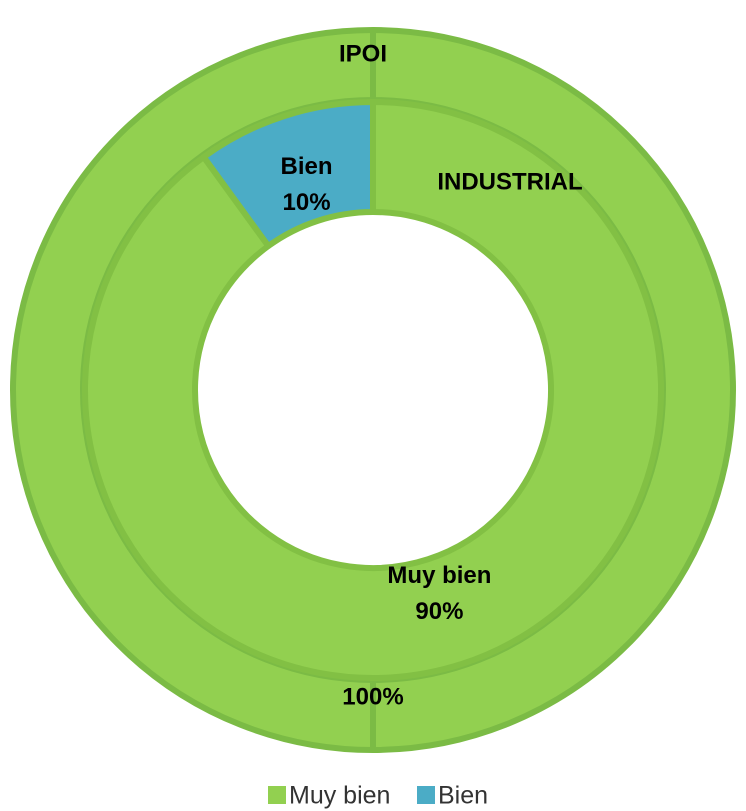 This screenshot has height=811, width=746. I want to click on donut-segment, so click(288, 174).